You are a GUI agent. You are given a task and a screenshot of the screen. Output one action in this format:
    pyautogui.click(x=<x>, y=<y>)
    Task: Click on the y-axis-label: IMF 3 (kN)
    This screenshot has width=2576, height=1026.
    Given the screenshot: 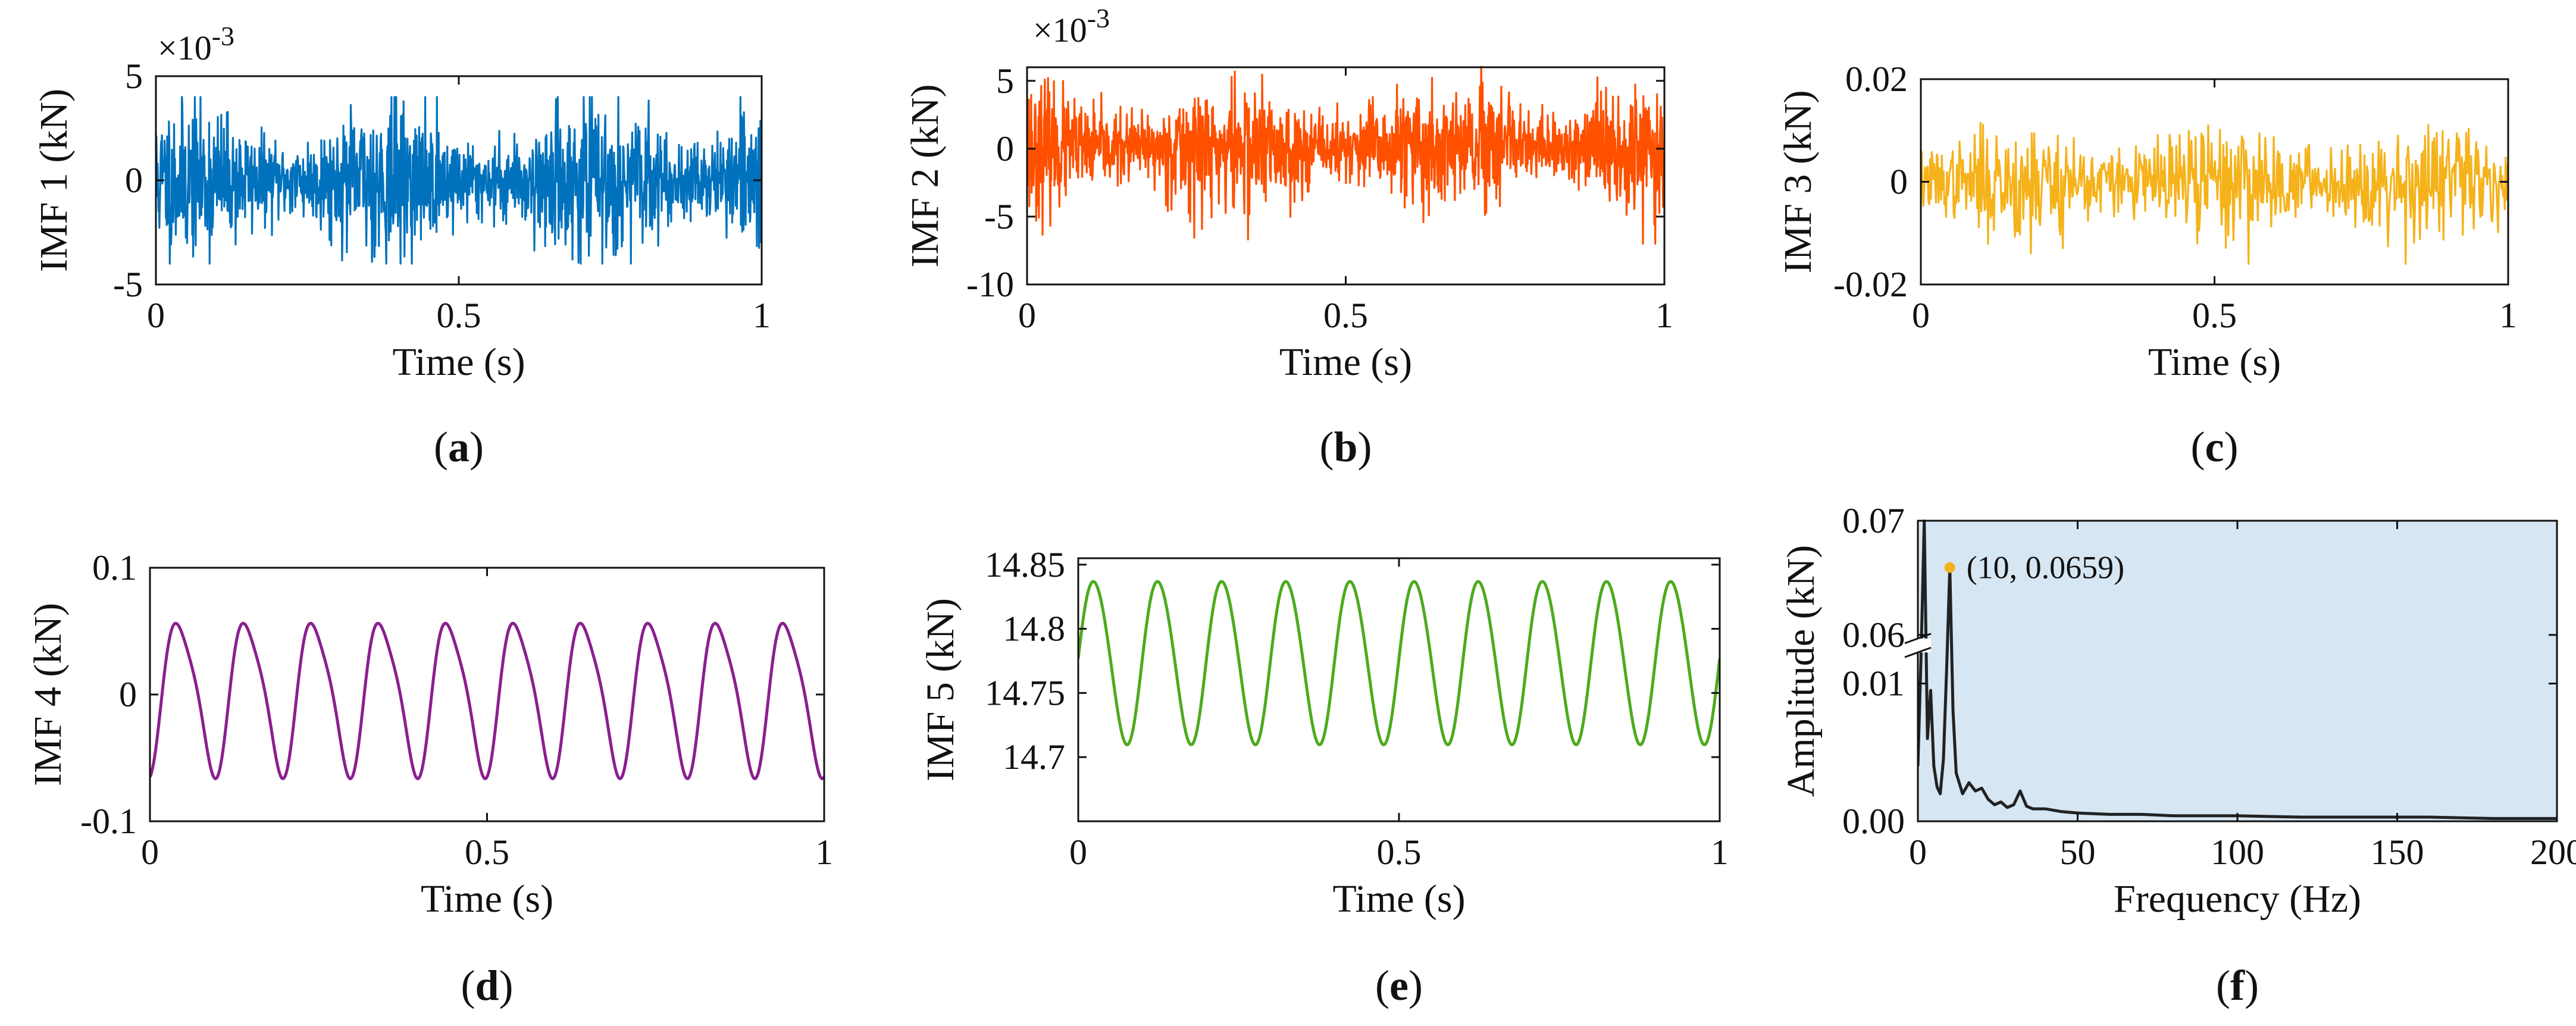 What is the action you would take?
    pyautogui.click(x=1798, y=182)
    